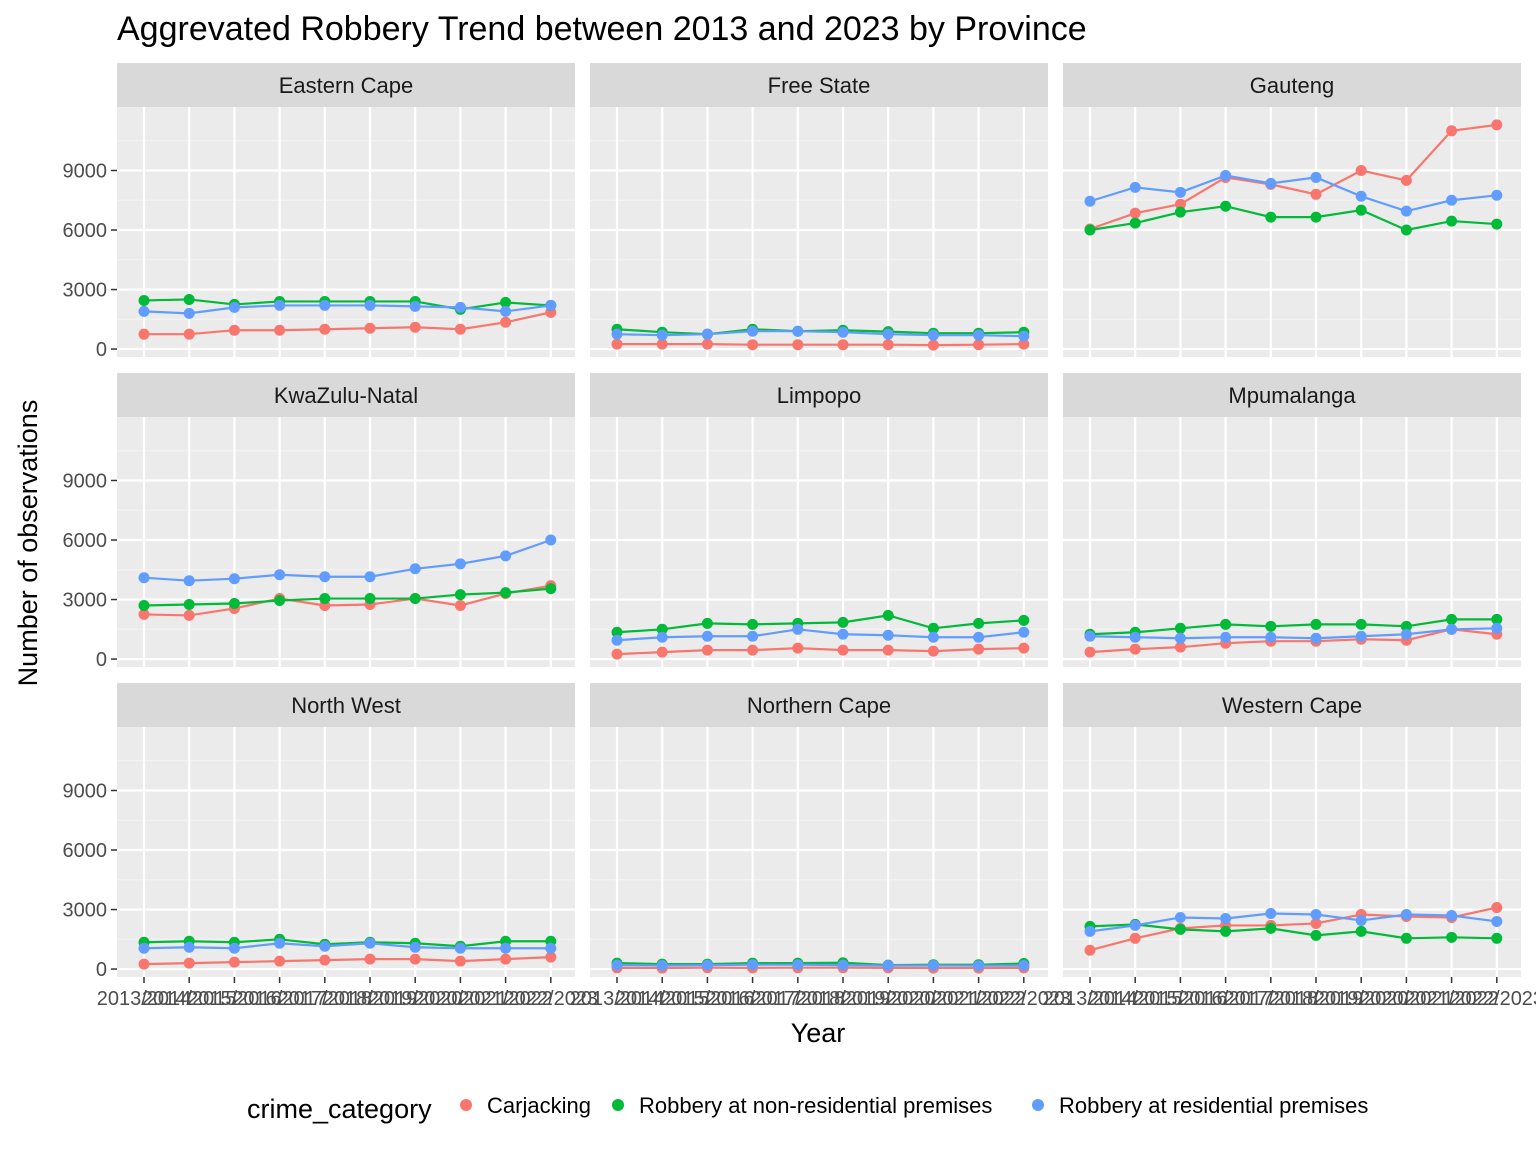 This screenshot has height=1152, width=1536. Describe the element at coordinates (819, 85) in the screenshot. I see `facet-strip` at that location.